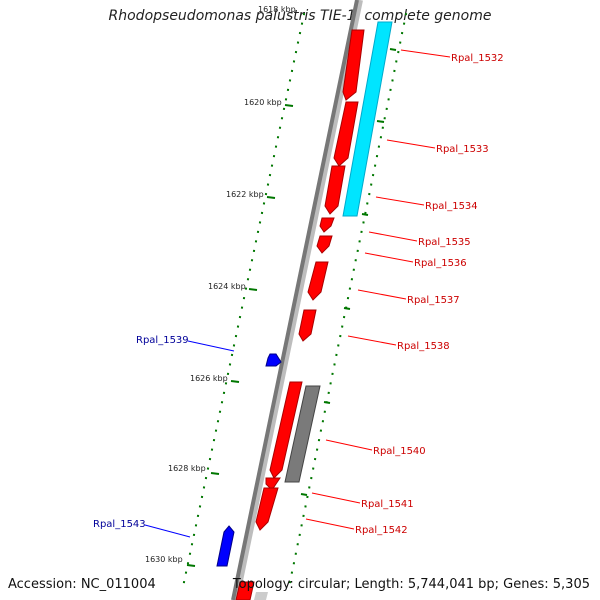 This screenshot has width=600, height=600. I want to click on other-feature-bottom, so click(261, 596).